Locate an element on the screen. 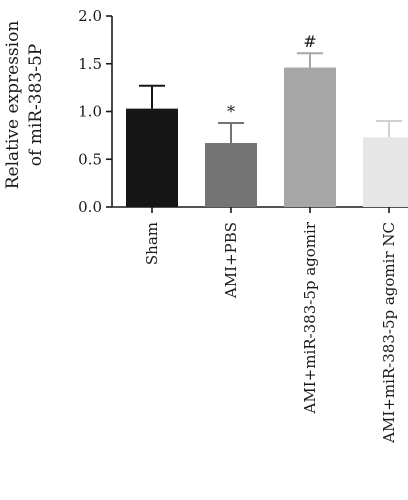 This screenshot has height=500, width=408. x-tick-label: AMI+PBS is located at coordinates (231, 260).